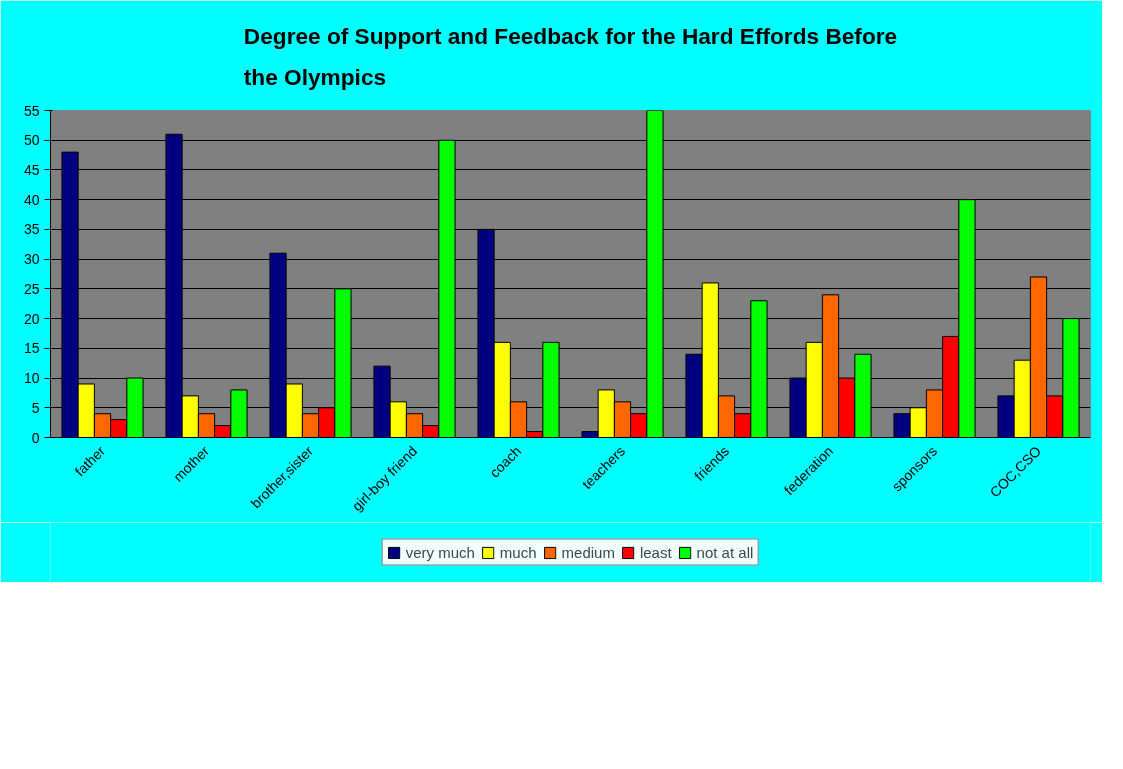 This screenshot has height=769, width=1123. I want to click on legend-label: much, so click(518, 552).